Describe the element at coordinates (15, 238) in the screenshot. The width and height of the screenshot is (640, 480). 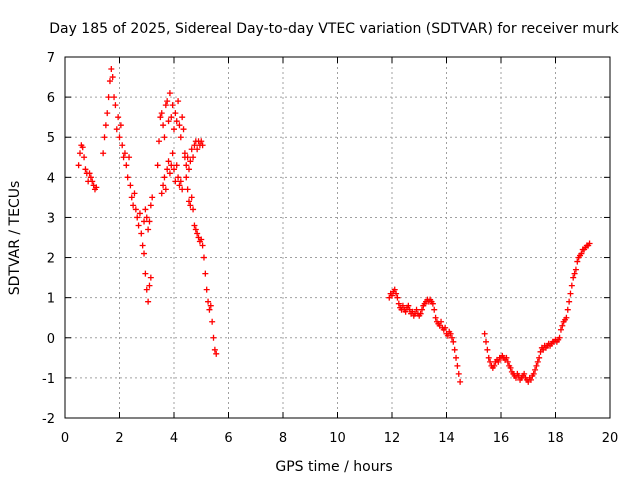
I see `y-axis-label: SDTVAR / TECUs` at that location.